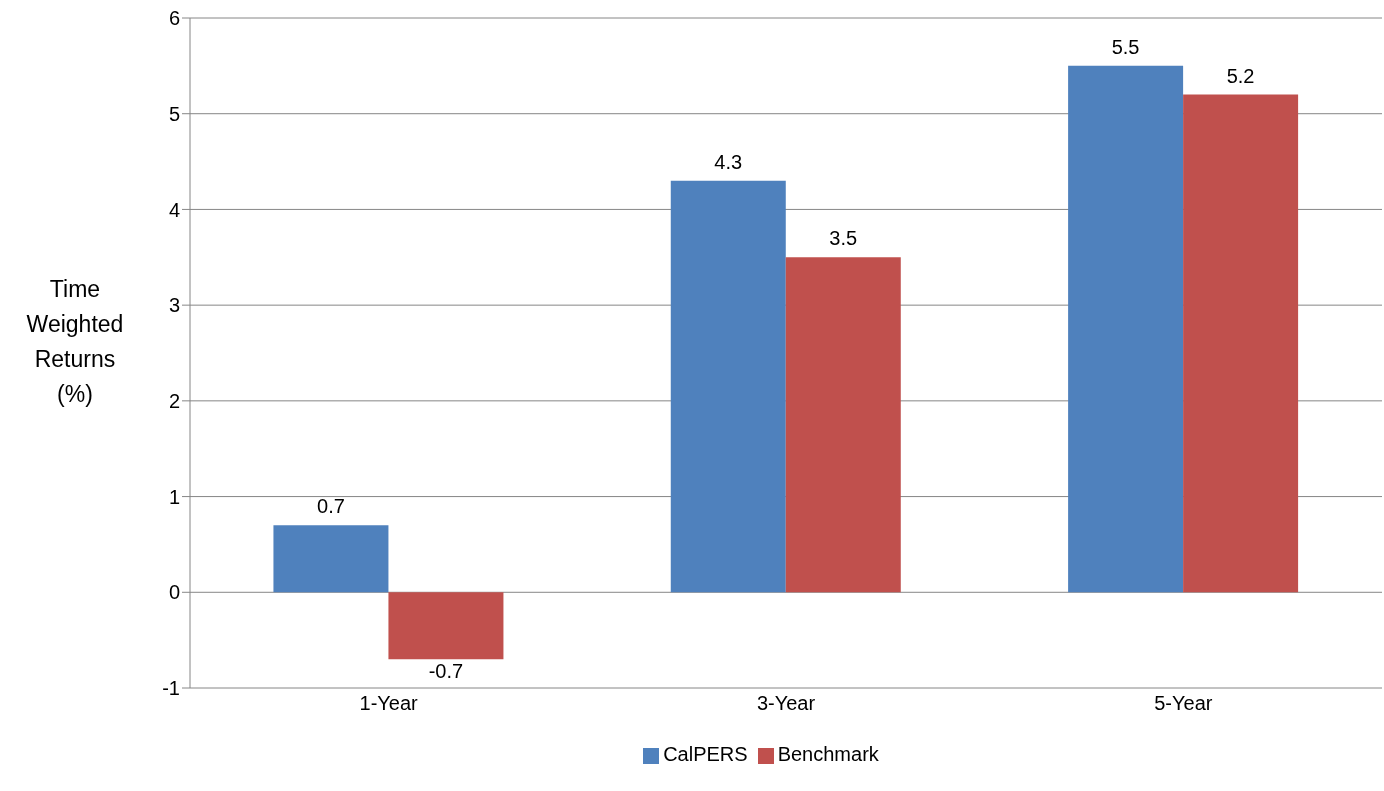 The image size is (1384, 791). What do you see at coordinates (174, 18) in the screenshot?
I see `y-tick-label: 6` at bounding box center [174, 18].